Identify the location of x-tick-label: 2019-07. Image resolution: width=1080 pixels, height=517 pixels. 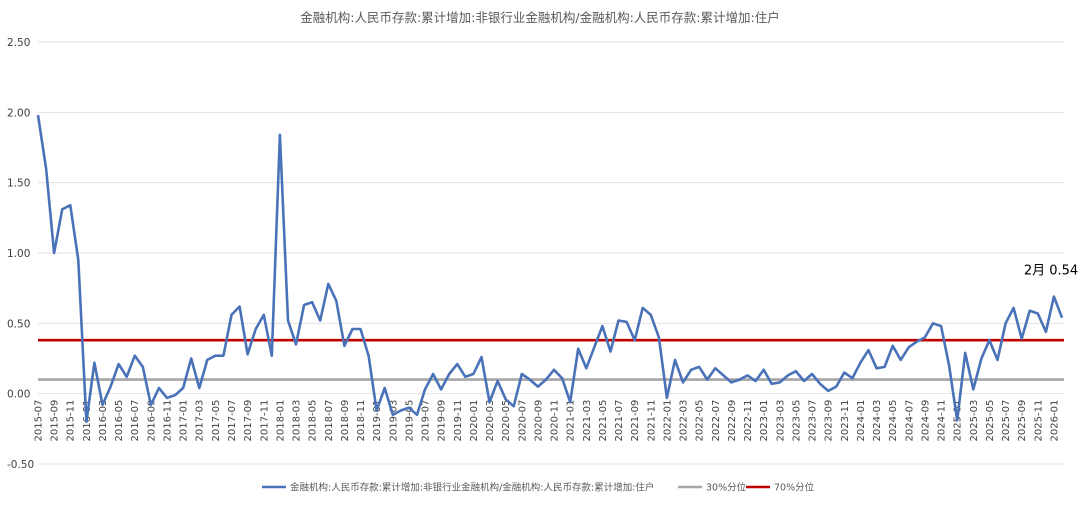
(426, 421).